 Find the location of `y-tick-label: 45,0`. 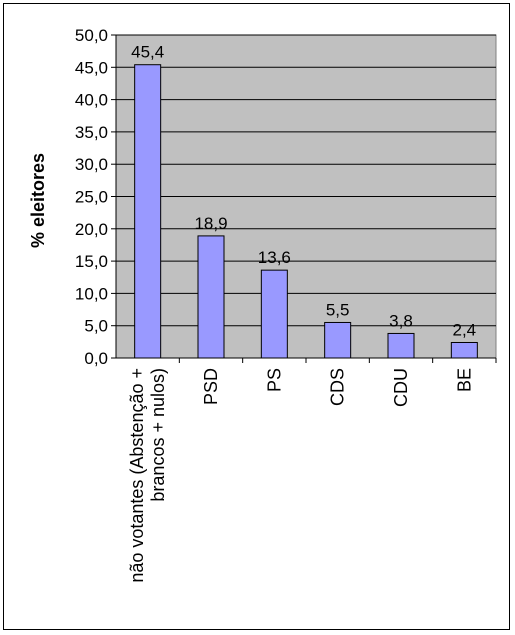

y-tick-label: 45,0 is located at coordinates (91, 67).